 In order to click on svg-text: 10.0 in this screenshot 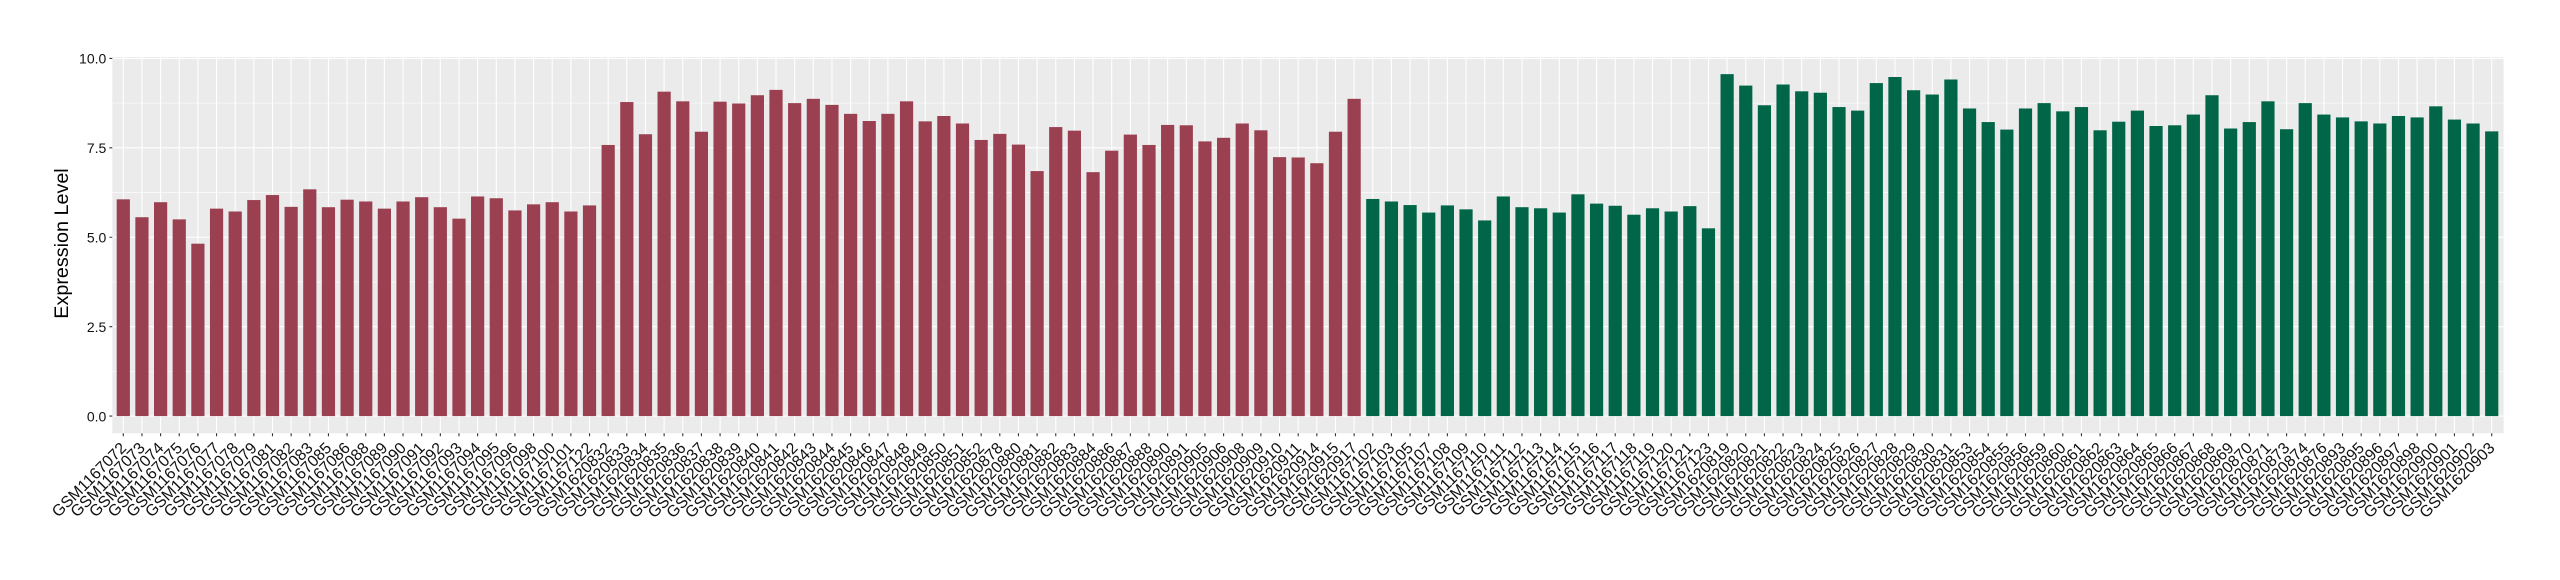, I will do `click(92, 59)`.